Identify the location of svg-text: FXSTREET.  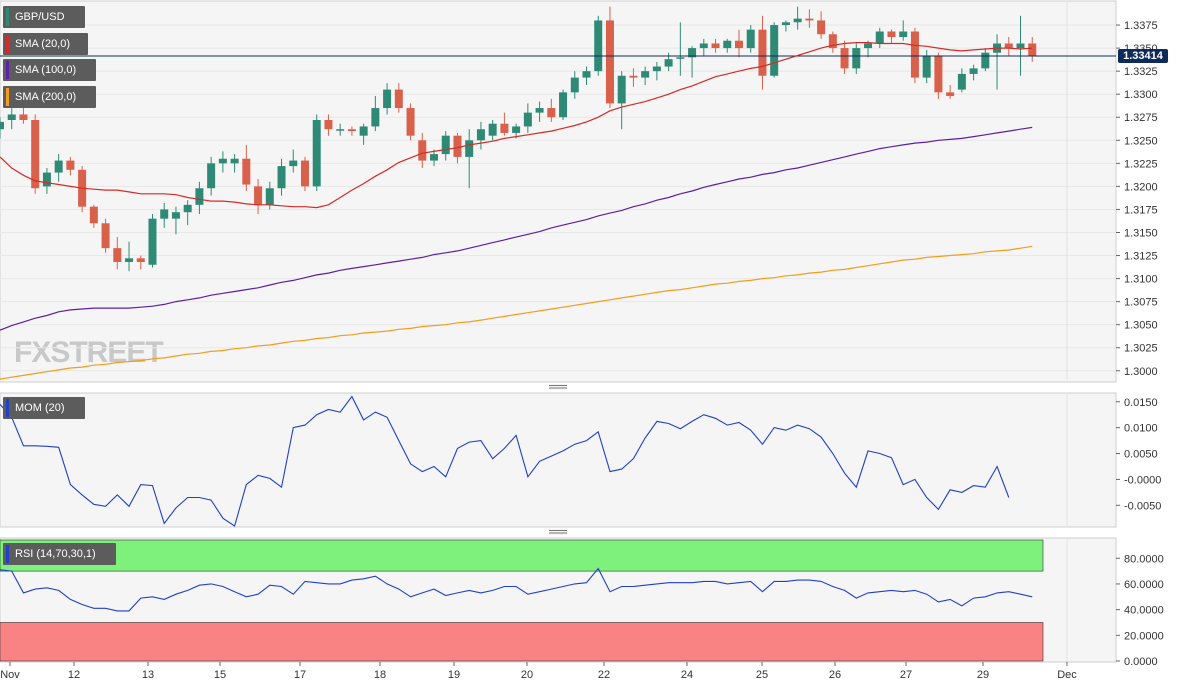
(88, 352).